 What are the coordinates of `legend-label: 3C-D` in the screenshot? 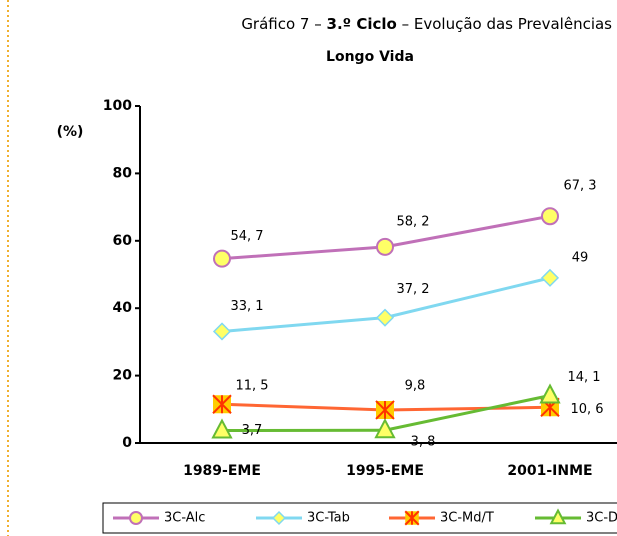 It's located at (601, 518).